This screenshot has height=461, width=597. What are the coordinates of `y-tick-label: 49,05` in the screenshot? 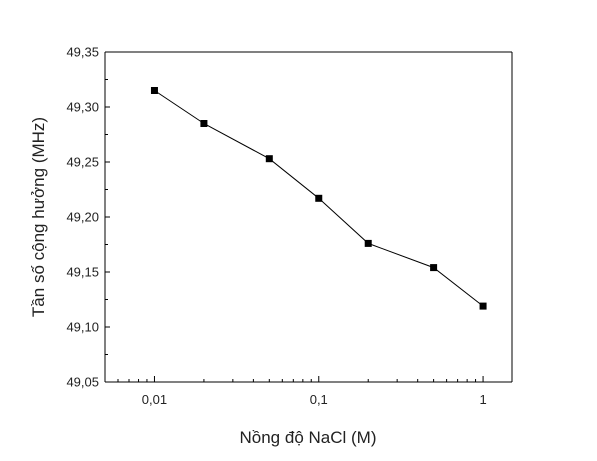 It's located at (82, 382).